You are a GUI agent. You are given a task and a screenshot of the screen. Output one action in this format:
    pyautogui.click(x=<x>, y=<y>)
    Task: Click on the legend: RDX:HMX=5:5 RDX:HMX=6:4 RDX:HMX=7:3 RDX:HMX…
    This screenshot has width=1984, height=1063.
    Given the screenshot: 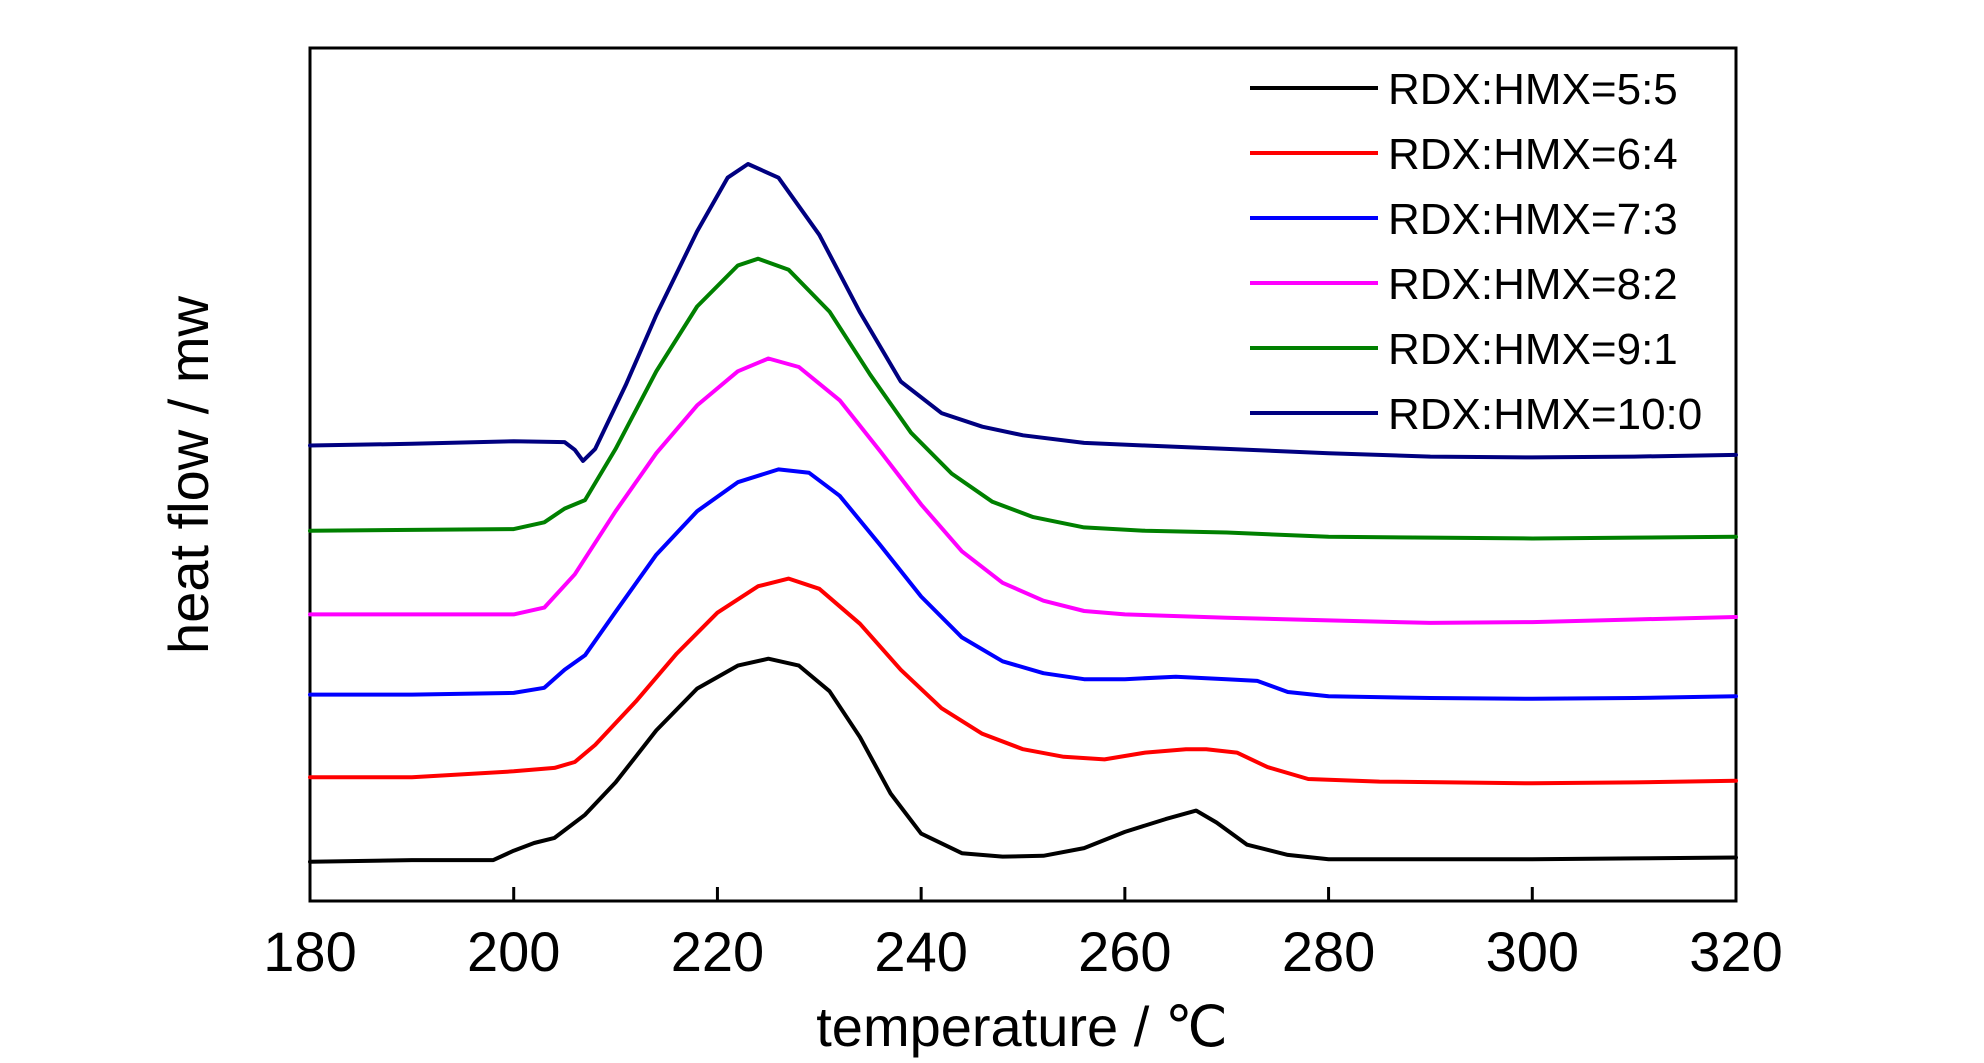 What is the action you would take?
    pyautogui.click(x=1476, y=252)
    